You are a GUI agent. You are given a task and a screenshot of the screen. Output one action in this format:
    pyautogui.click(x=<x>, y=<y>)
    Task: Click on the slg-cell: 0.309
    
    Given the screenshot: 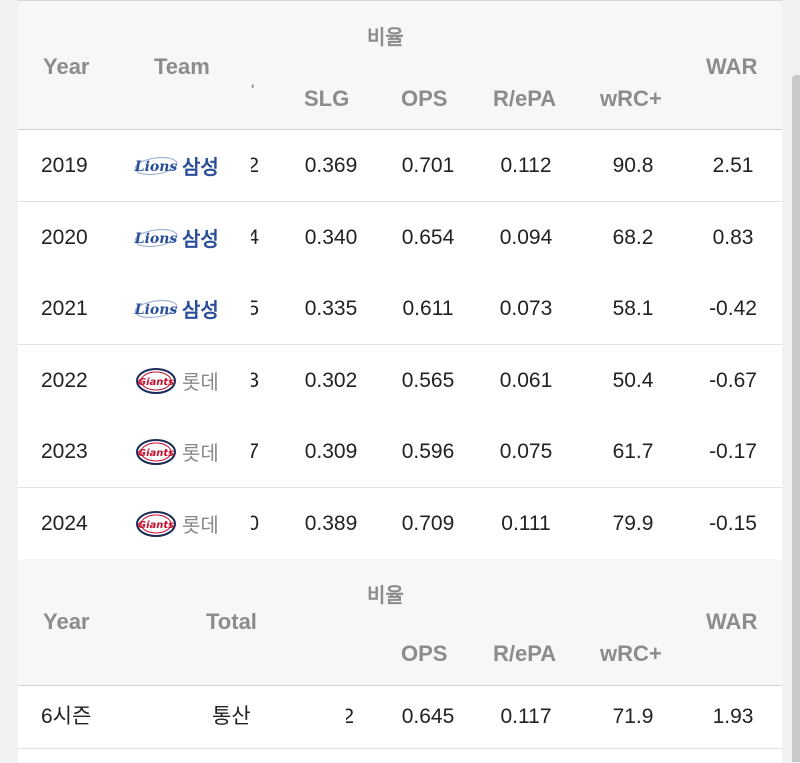 What is the action you would take?
    pyautogui.click(x=331, y=451)
    